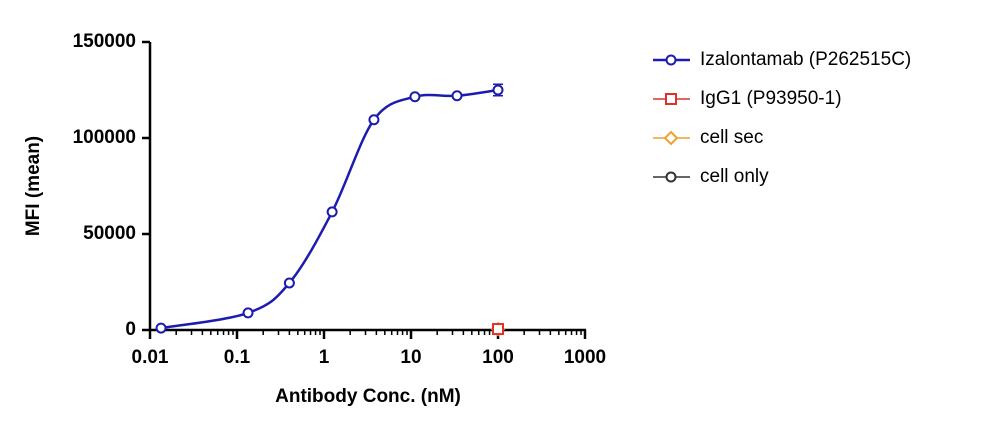 Image resolution: width=982 pixels, height=421 pixels. I want to click on legend-label: IgG1 (P93950-1), so click(771, 98).